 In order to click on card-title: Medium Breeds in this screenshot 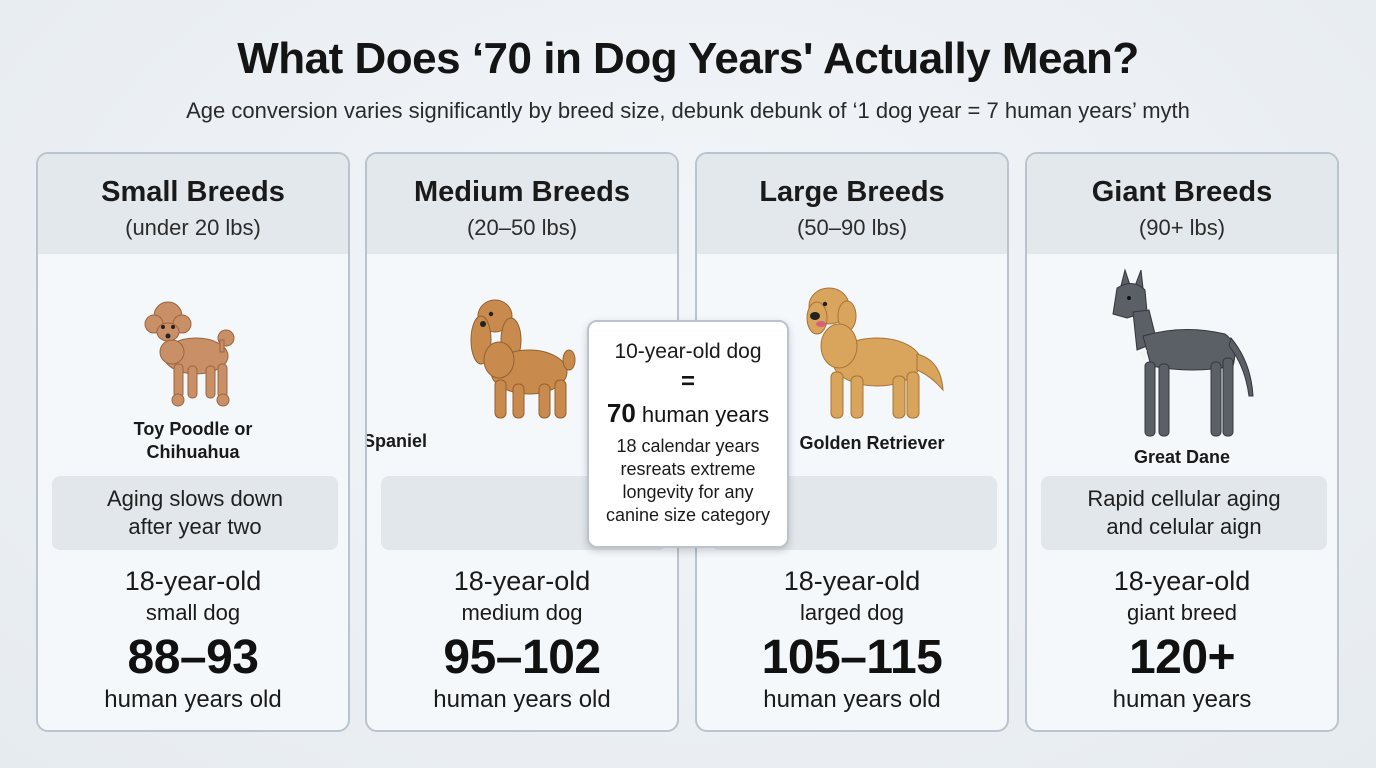, I will do `click(522, 192)`.